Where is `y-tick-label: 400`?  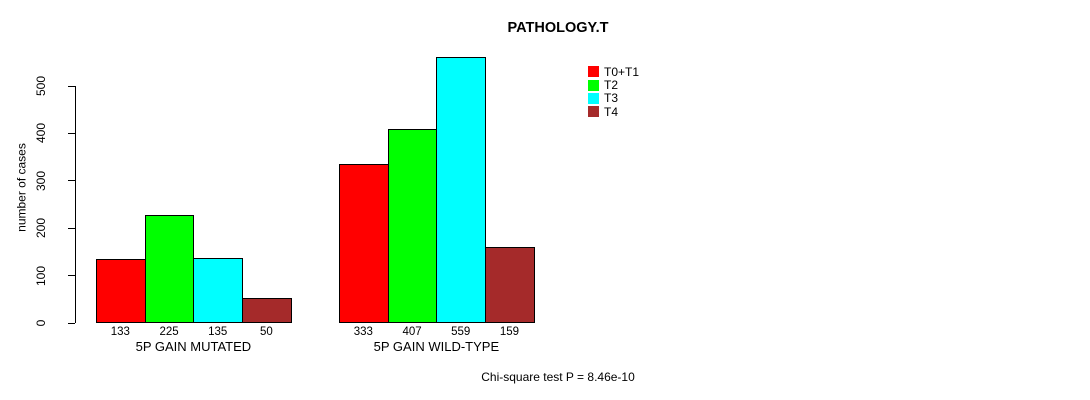
y-tick-label: 400 is located at coordinates (41, 133).